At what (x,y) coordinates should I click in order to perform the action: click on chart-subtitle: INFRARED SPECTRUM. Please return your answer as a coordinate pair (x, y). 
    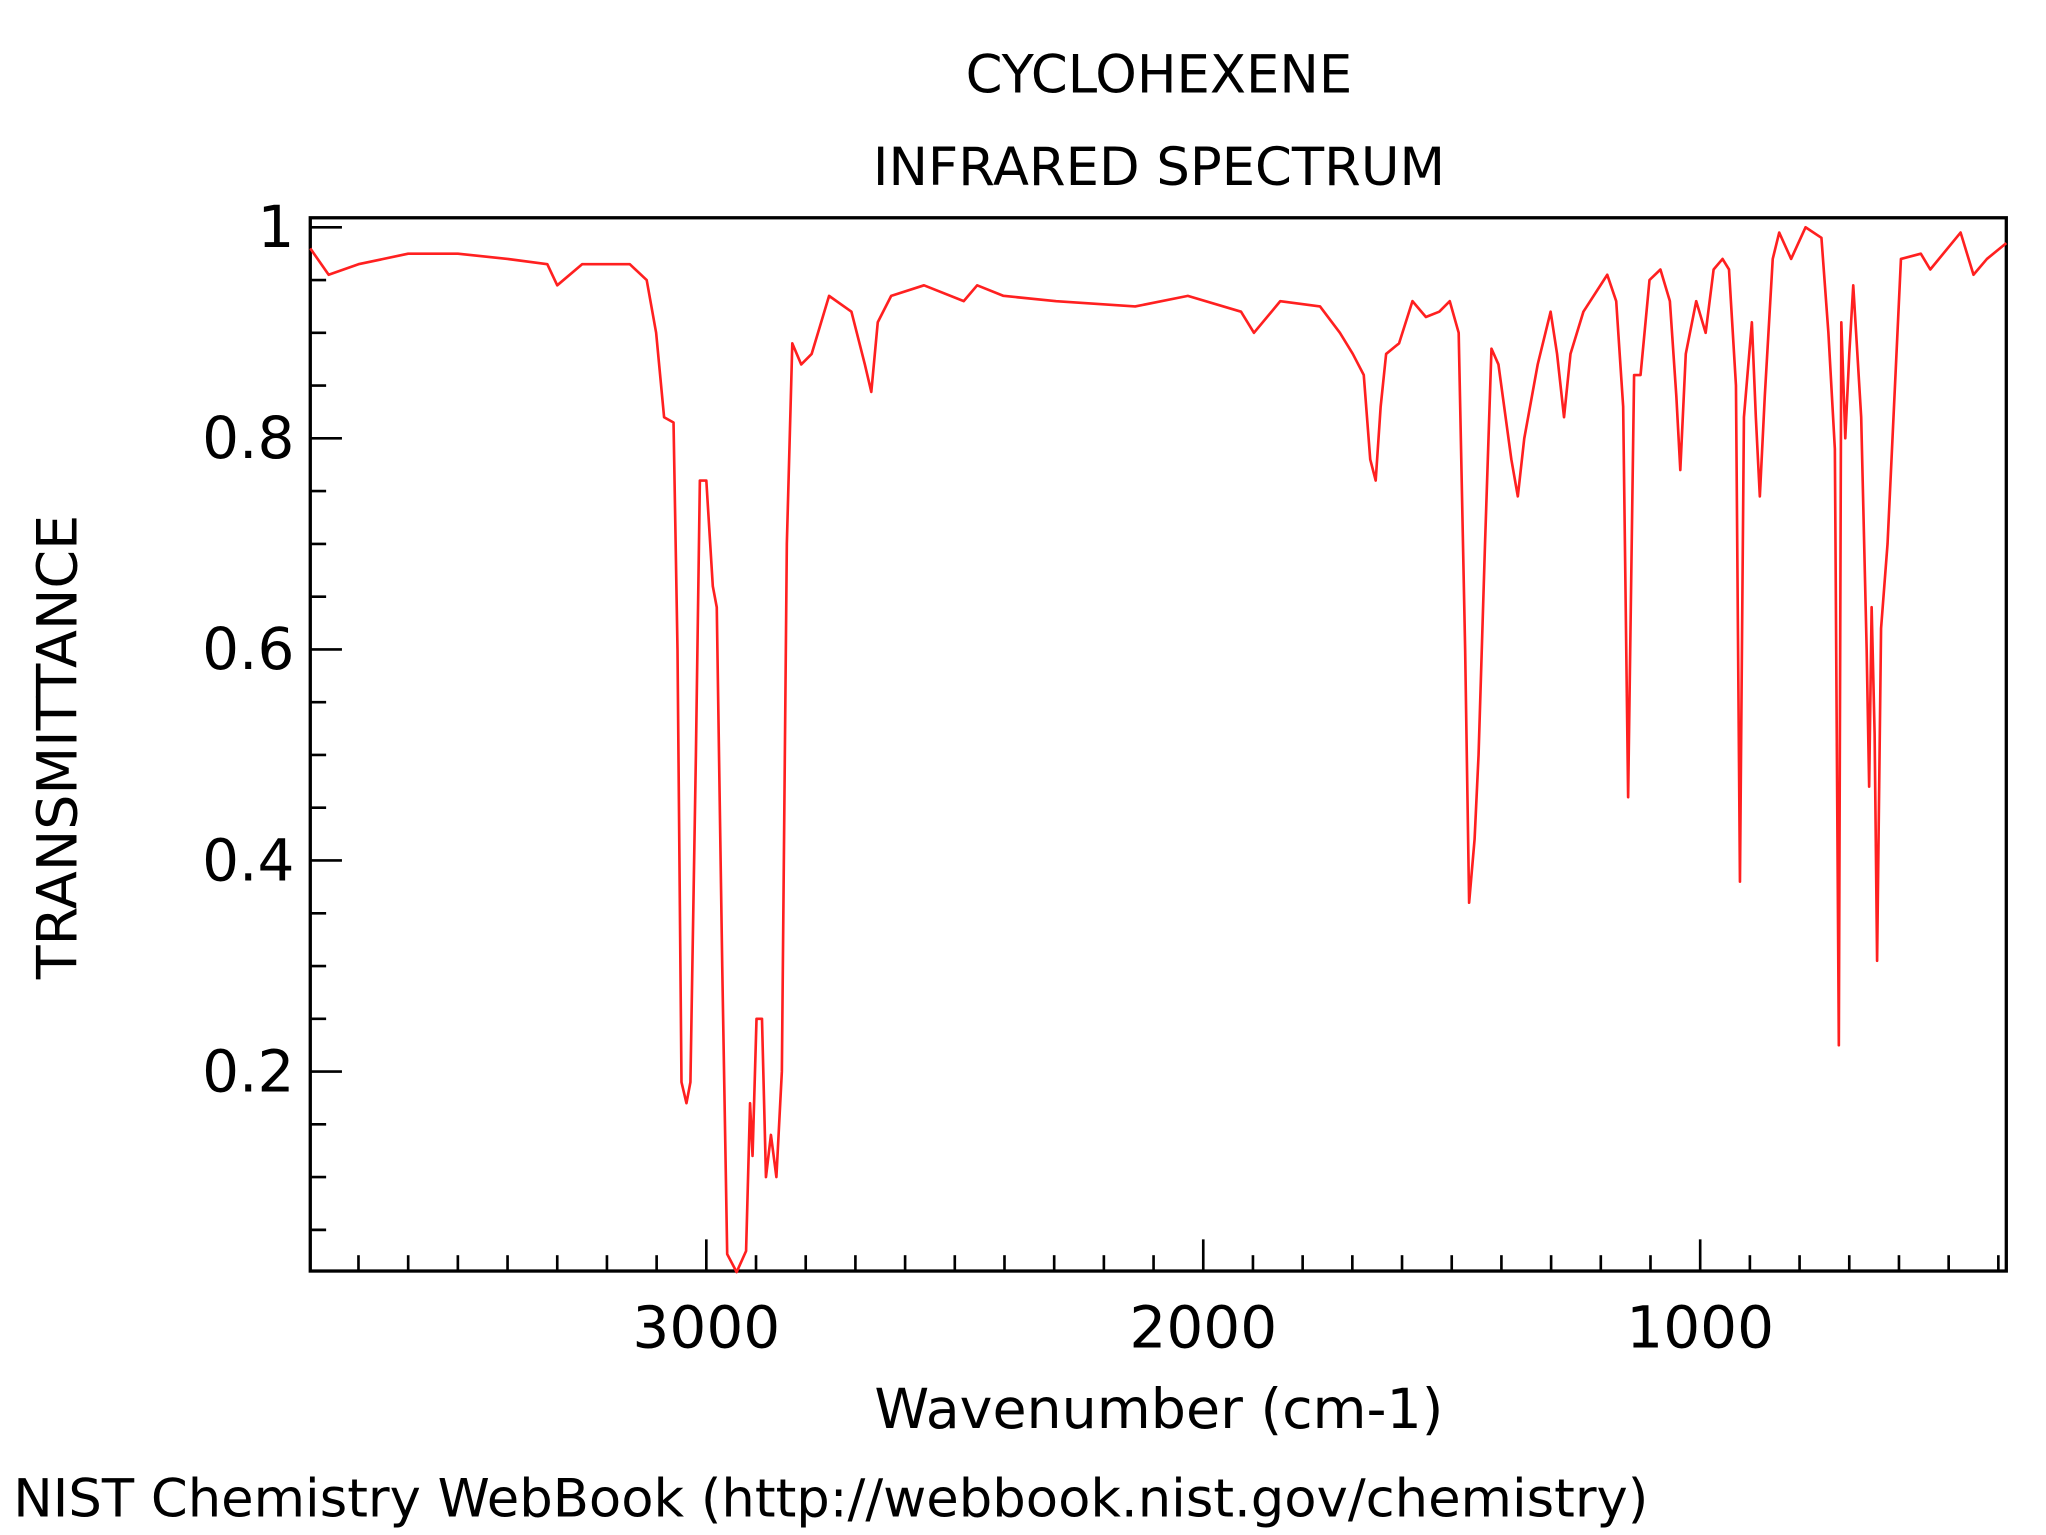
    Looking at the image, I should click on (1159, 167).